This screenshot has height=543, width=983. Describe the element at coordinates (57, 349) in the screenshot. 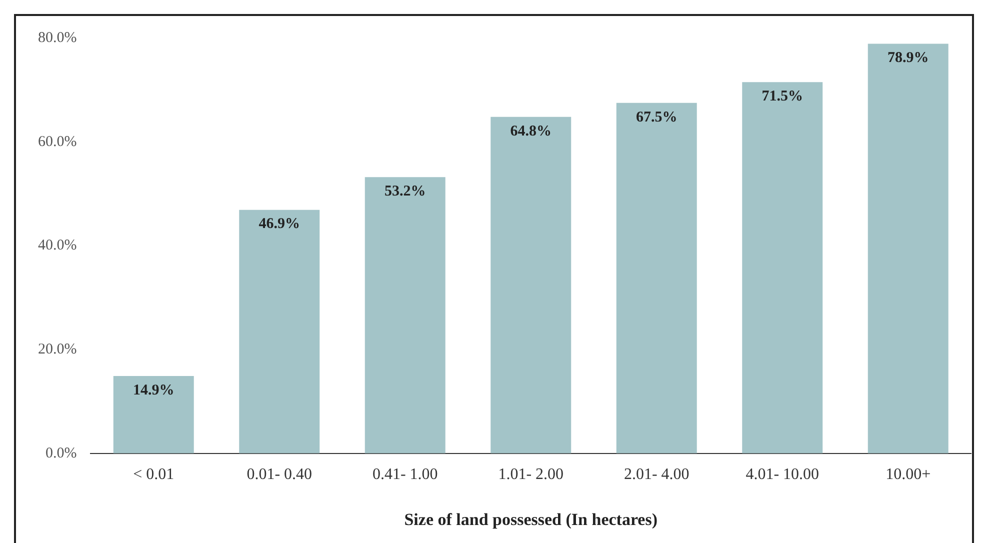

I see `y-tick-label: 20.0%` at that location.